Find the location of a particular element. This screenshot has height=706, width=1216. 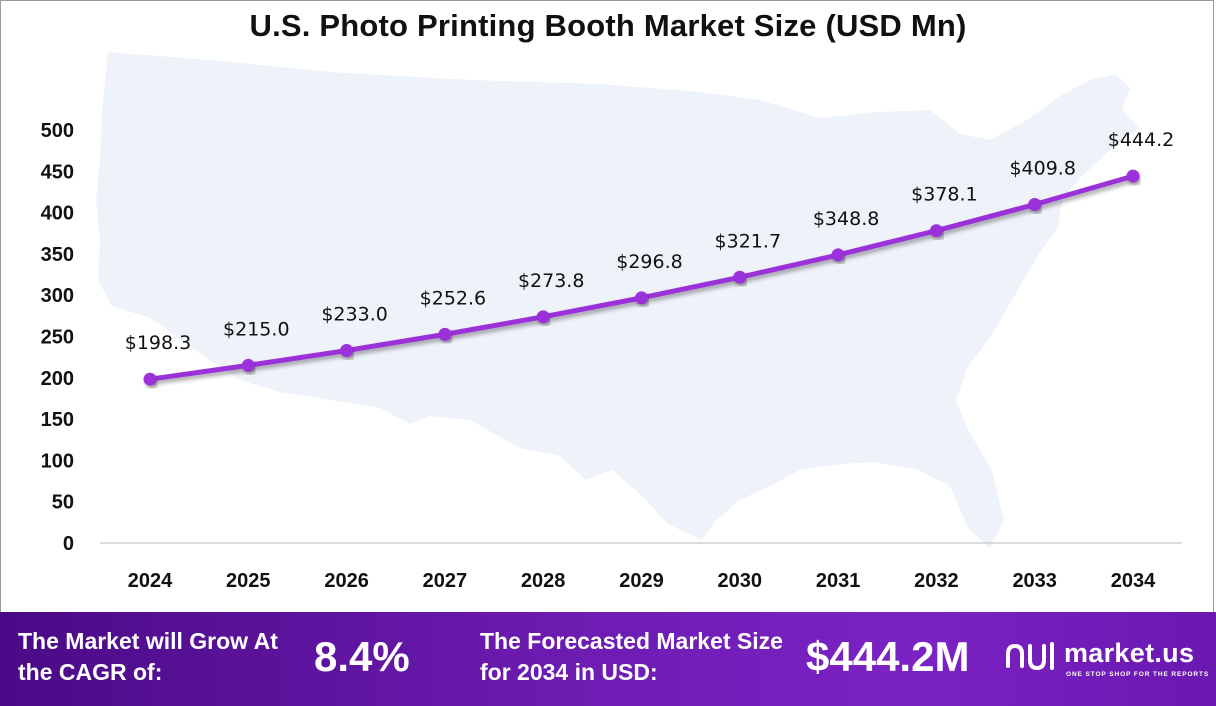

x-tick-label: 2033 is located at coordinates (1034, 581).